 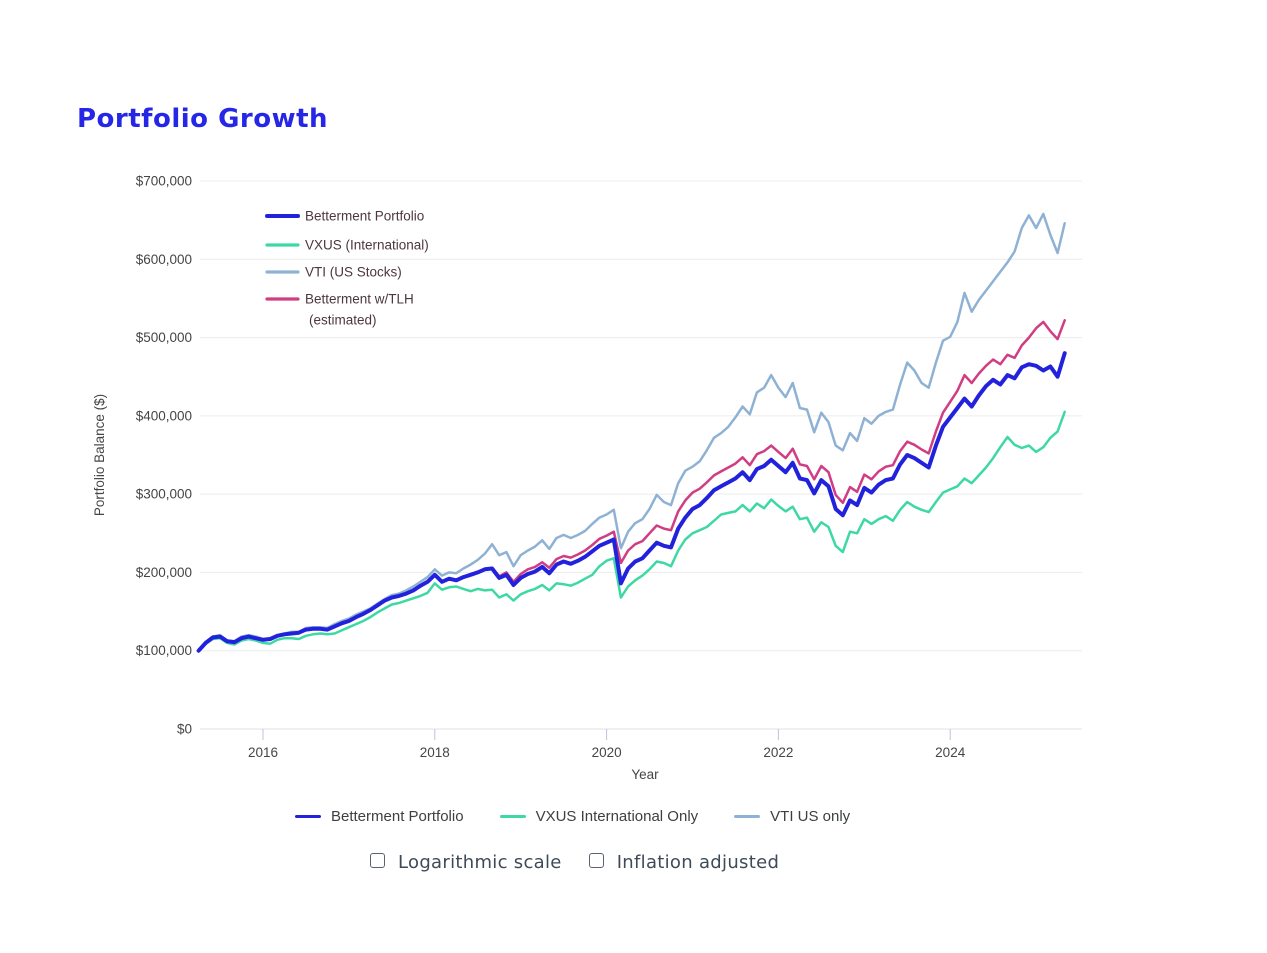 What do you see at coordinates (99, 455) in the screenshot?
I see `y-axis-title: Portfolio Balance ($)` at bounding box center [99, 455].